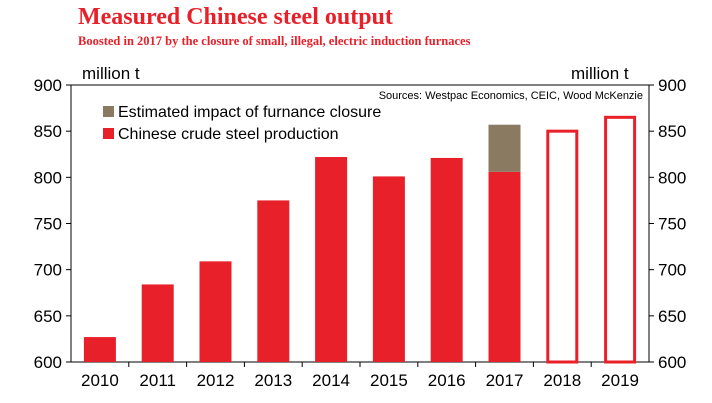  Describe the element at coordinates (157, 380) in the screenshot. I see `x-tick-label: 2011` at that location.